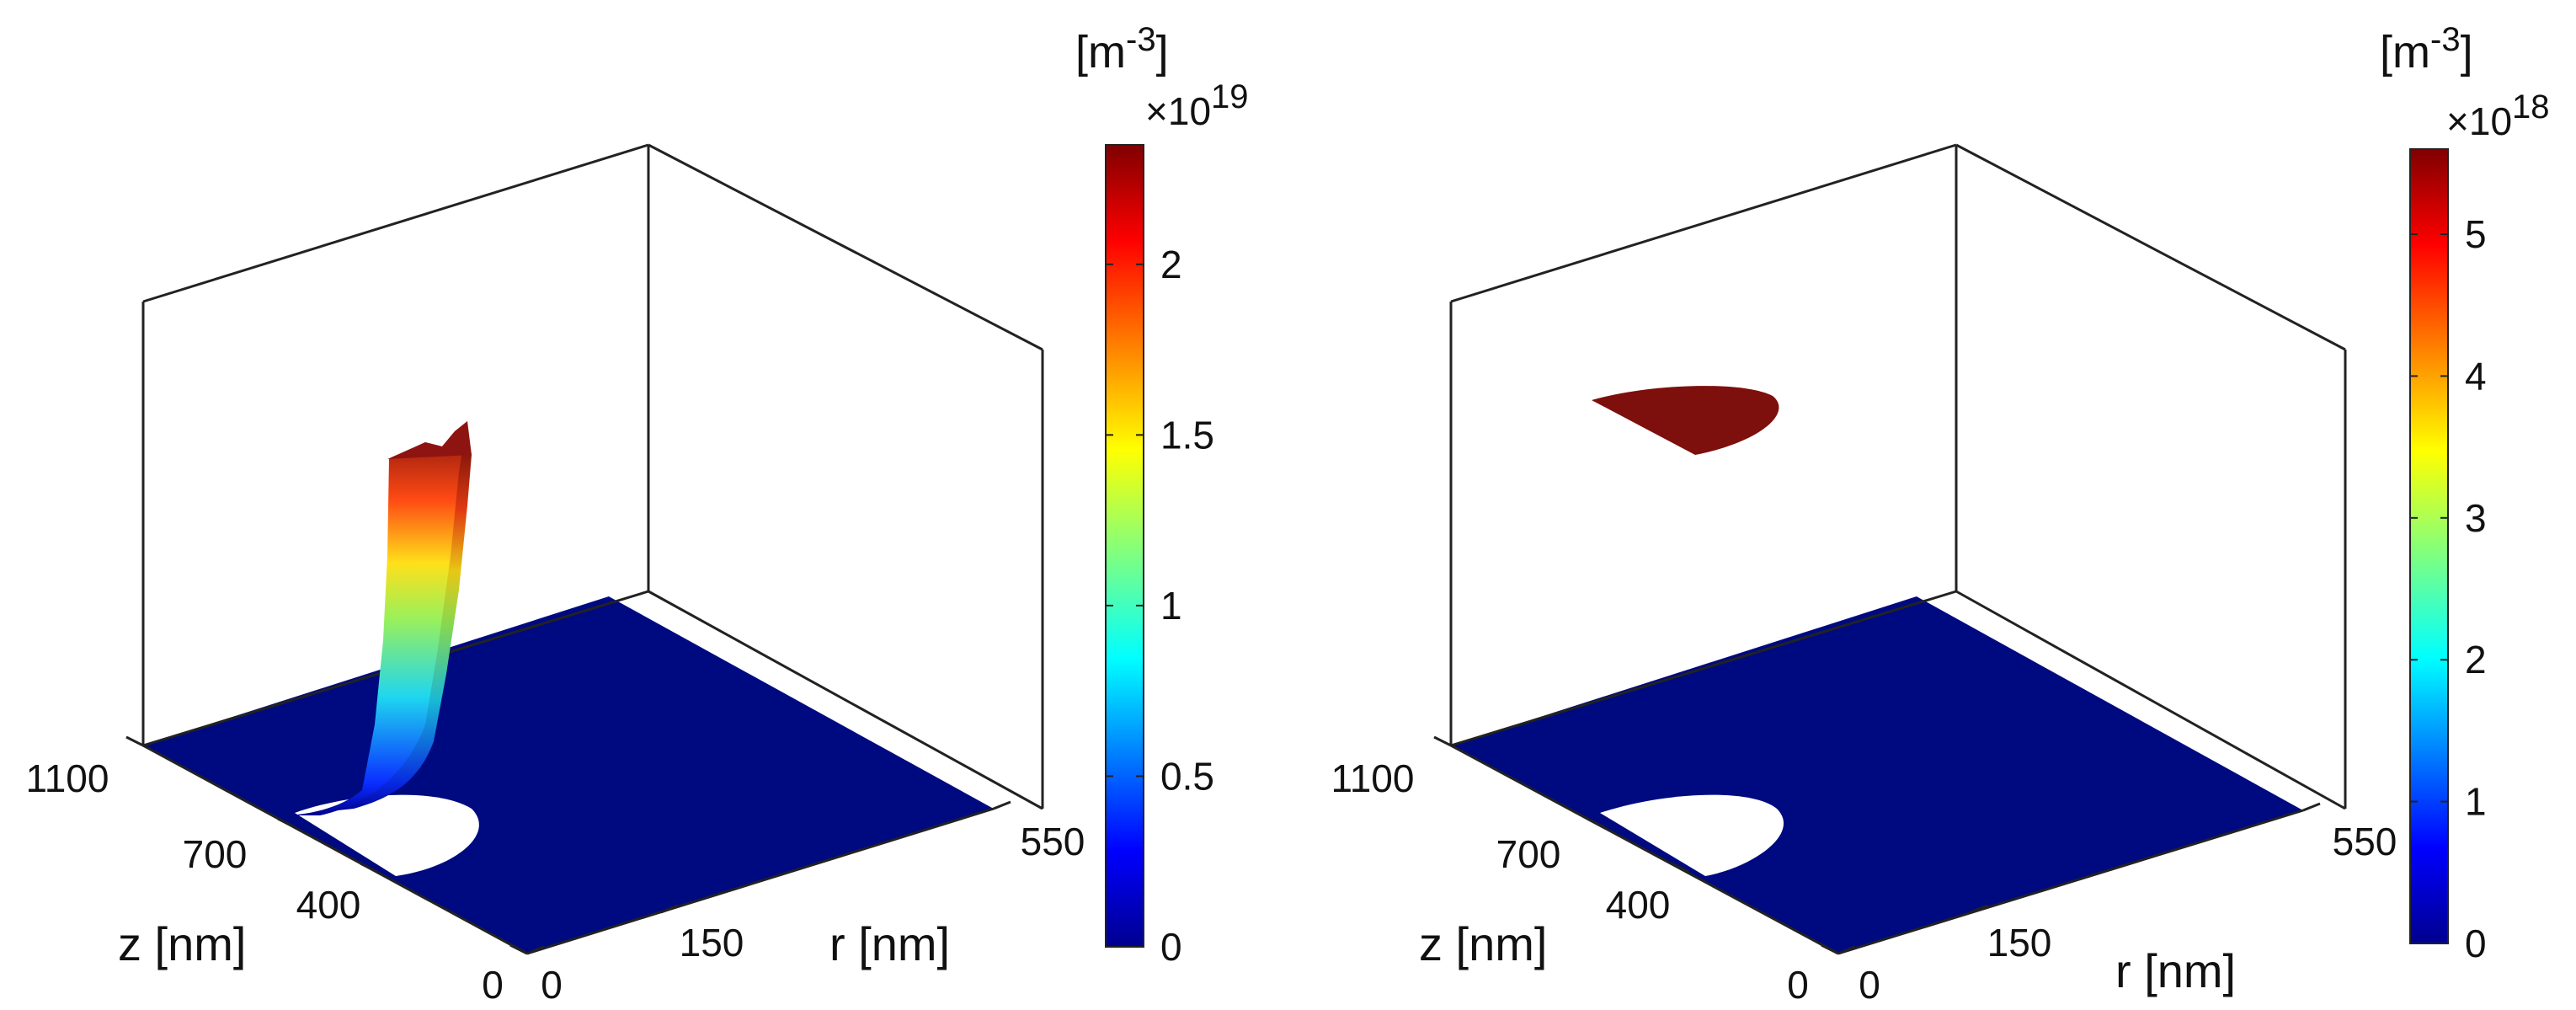 The width and height of the screenshot is (2576, 1010). What do you see at coordinates (1877, 849) in the screenshot?
I see `right-axis-base` at bounding box center [1877, 849].